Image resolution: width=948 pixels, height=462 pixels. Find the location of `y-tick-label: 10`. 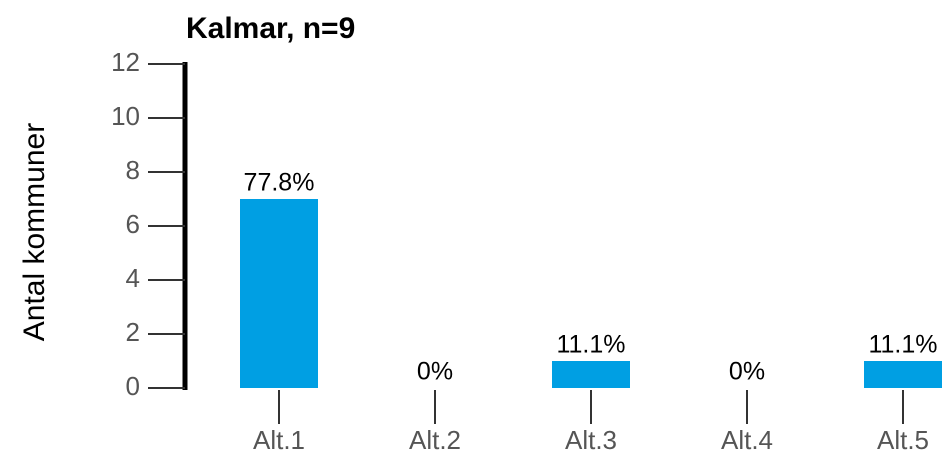

y-tick-label: 10 is located at coordinates (125, 116).